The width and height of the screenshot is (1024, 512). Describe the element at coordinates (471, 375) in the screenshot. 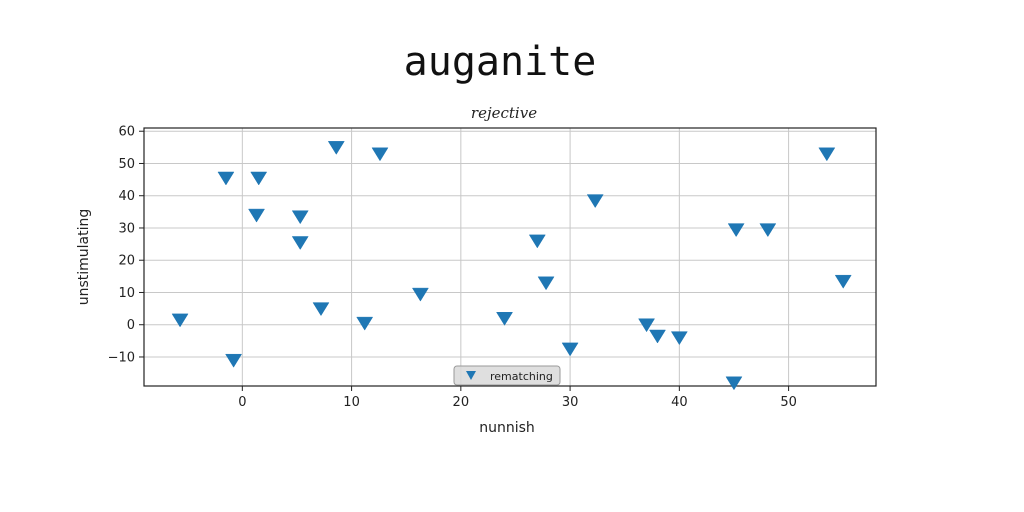

I see `legend-marker-icon` at that location.